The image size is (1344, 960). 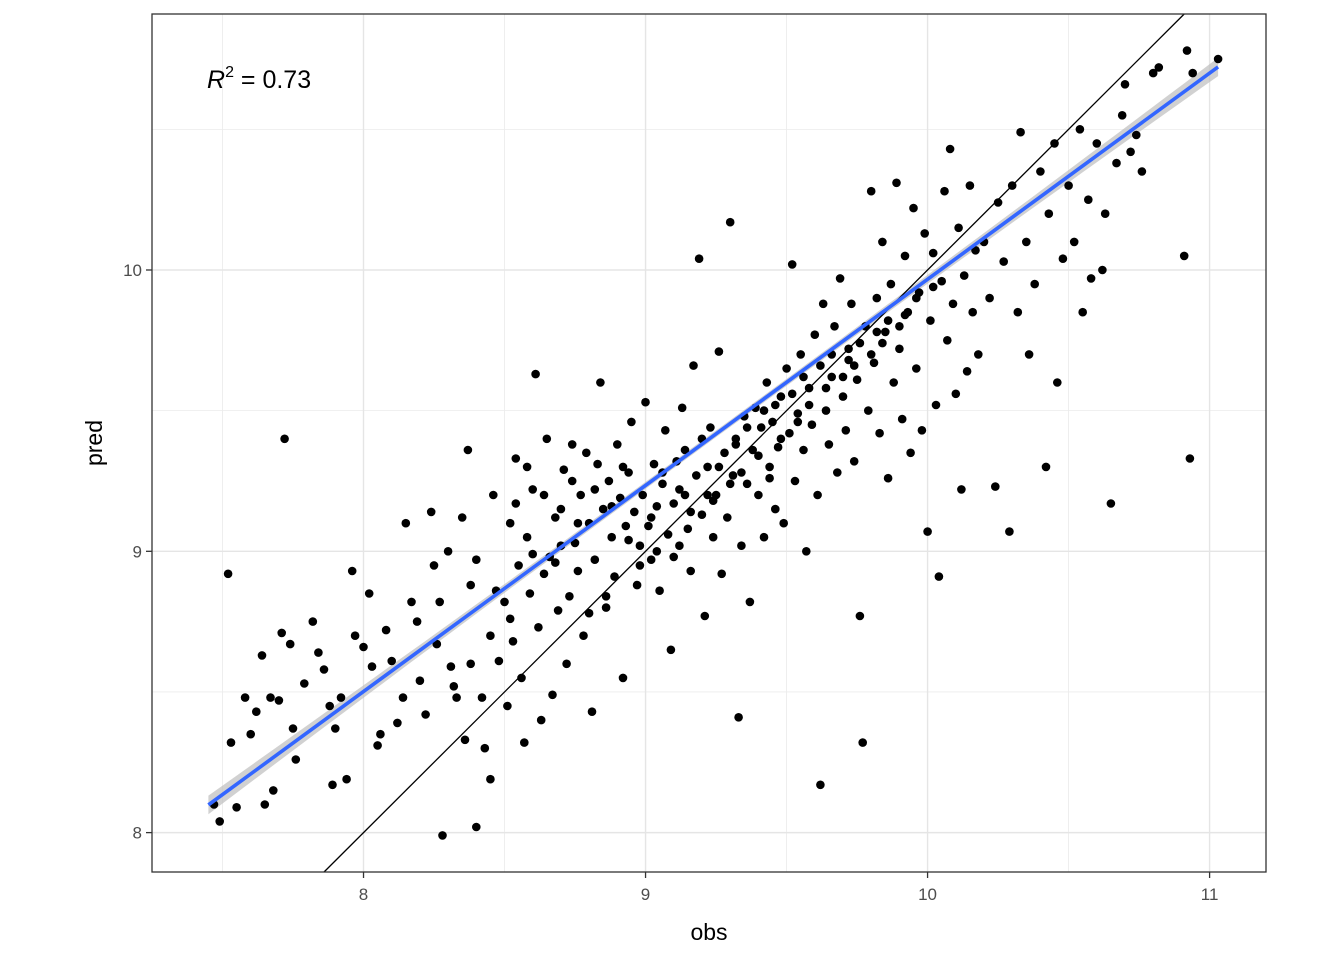 What do you see at coordinates (259, 79) in the screenshot?
I see `r-squared-annotation: R2 = 0.73` at bounding box center [259, 79].